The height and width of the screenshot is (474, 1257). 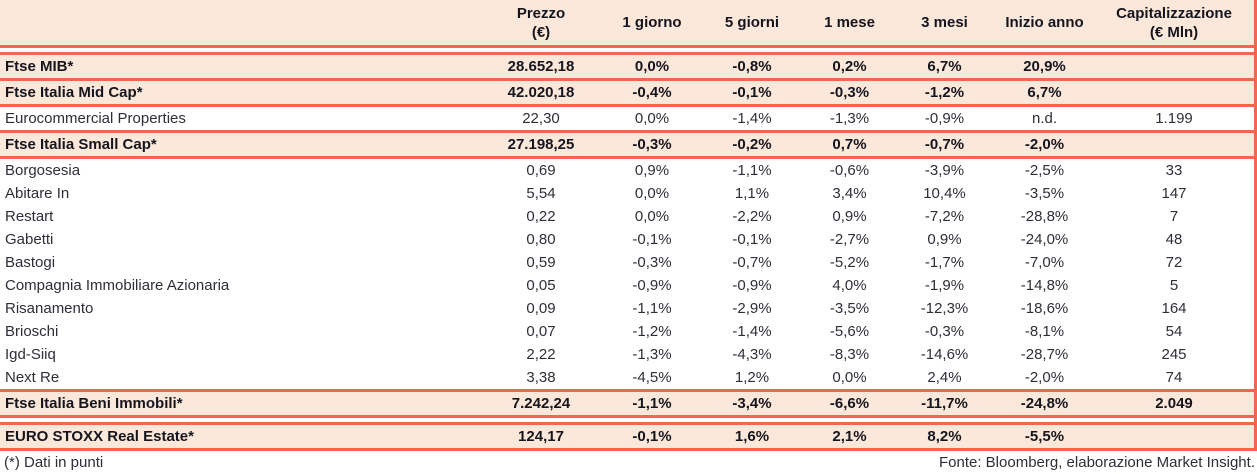 What do you see at coordinates (944, 331) in the screenshot?
I see `row-3-mesi: -0,3%` at bounding box center [944, 331].